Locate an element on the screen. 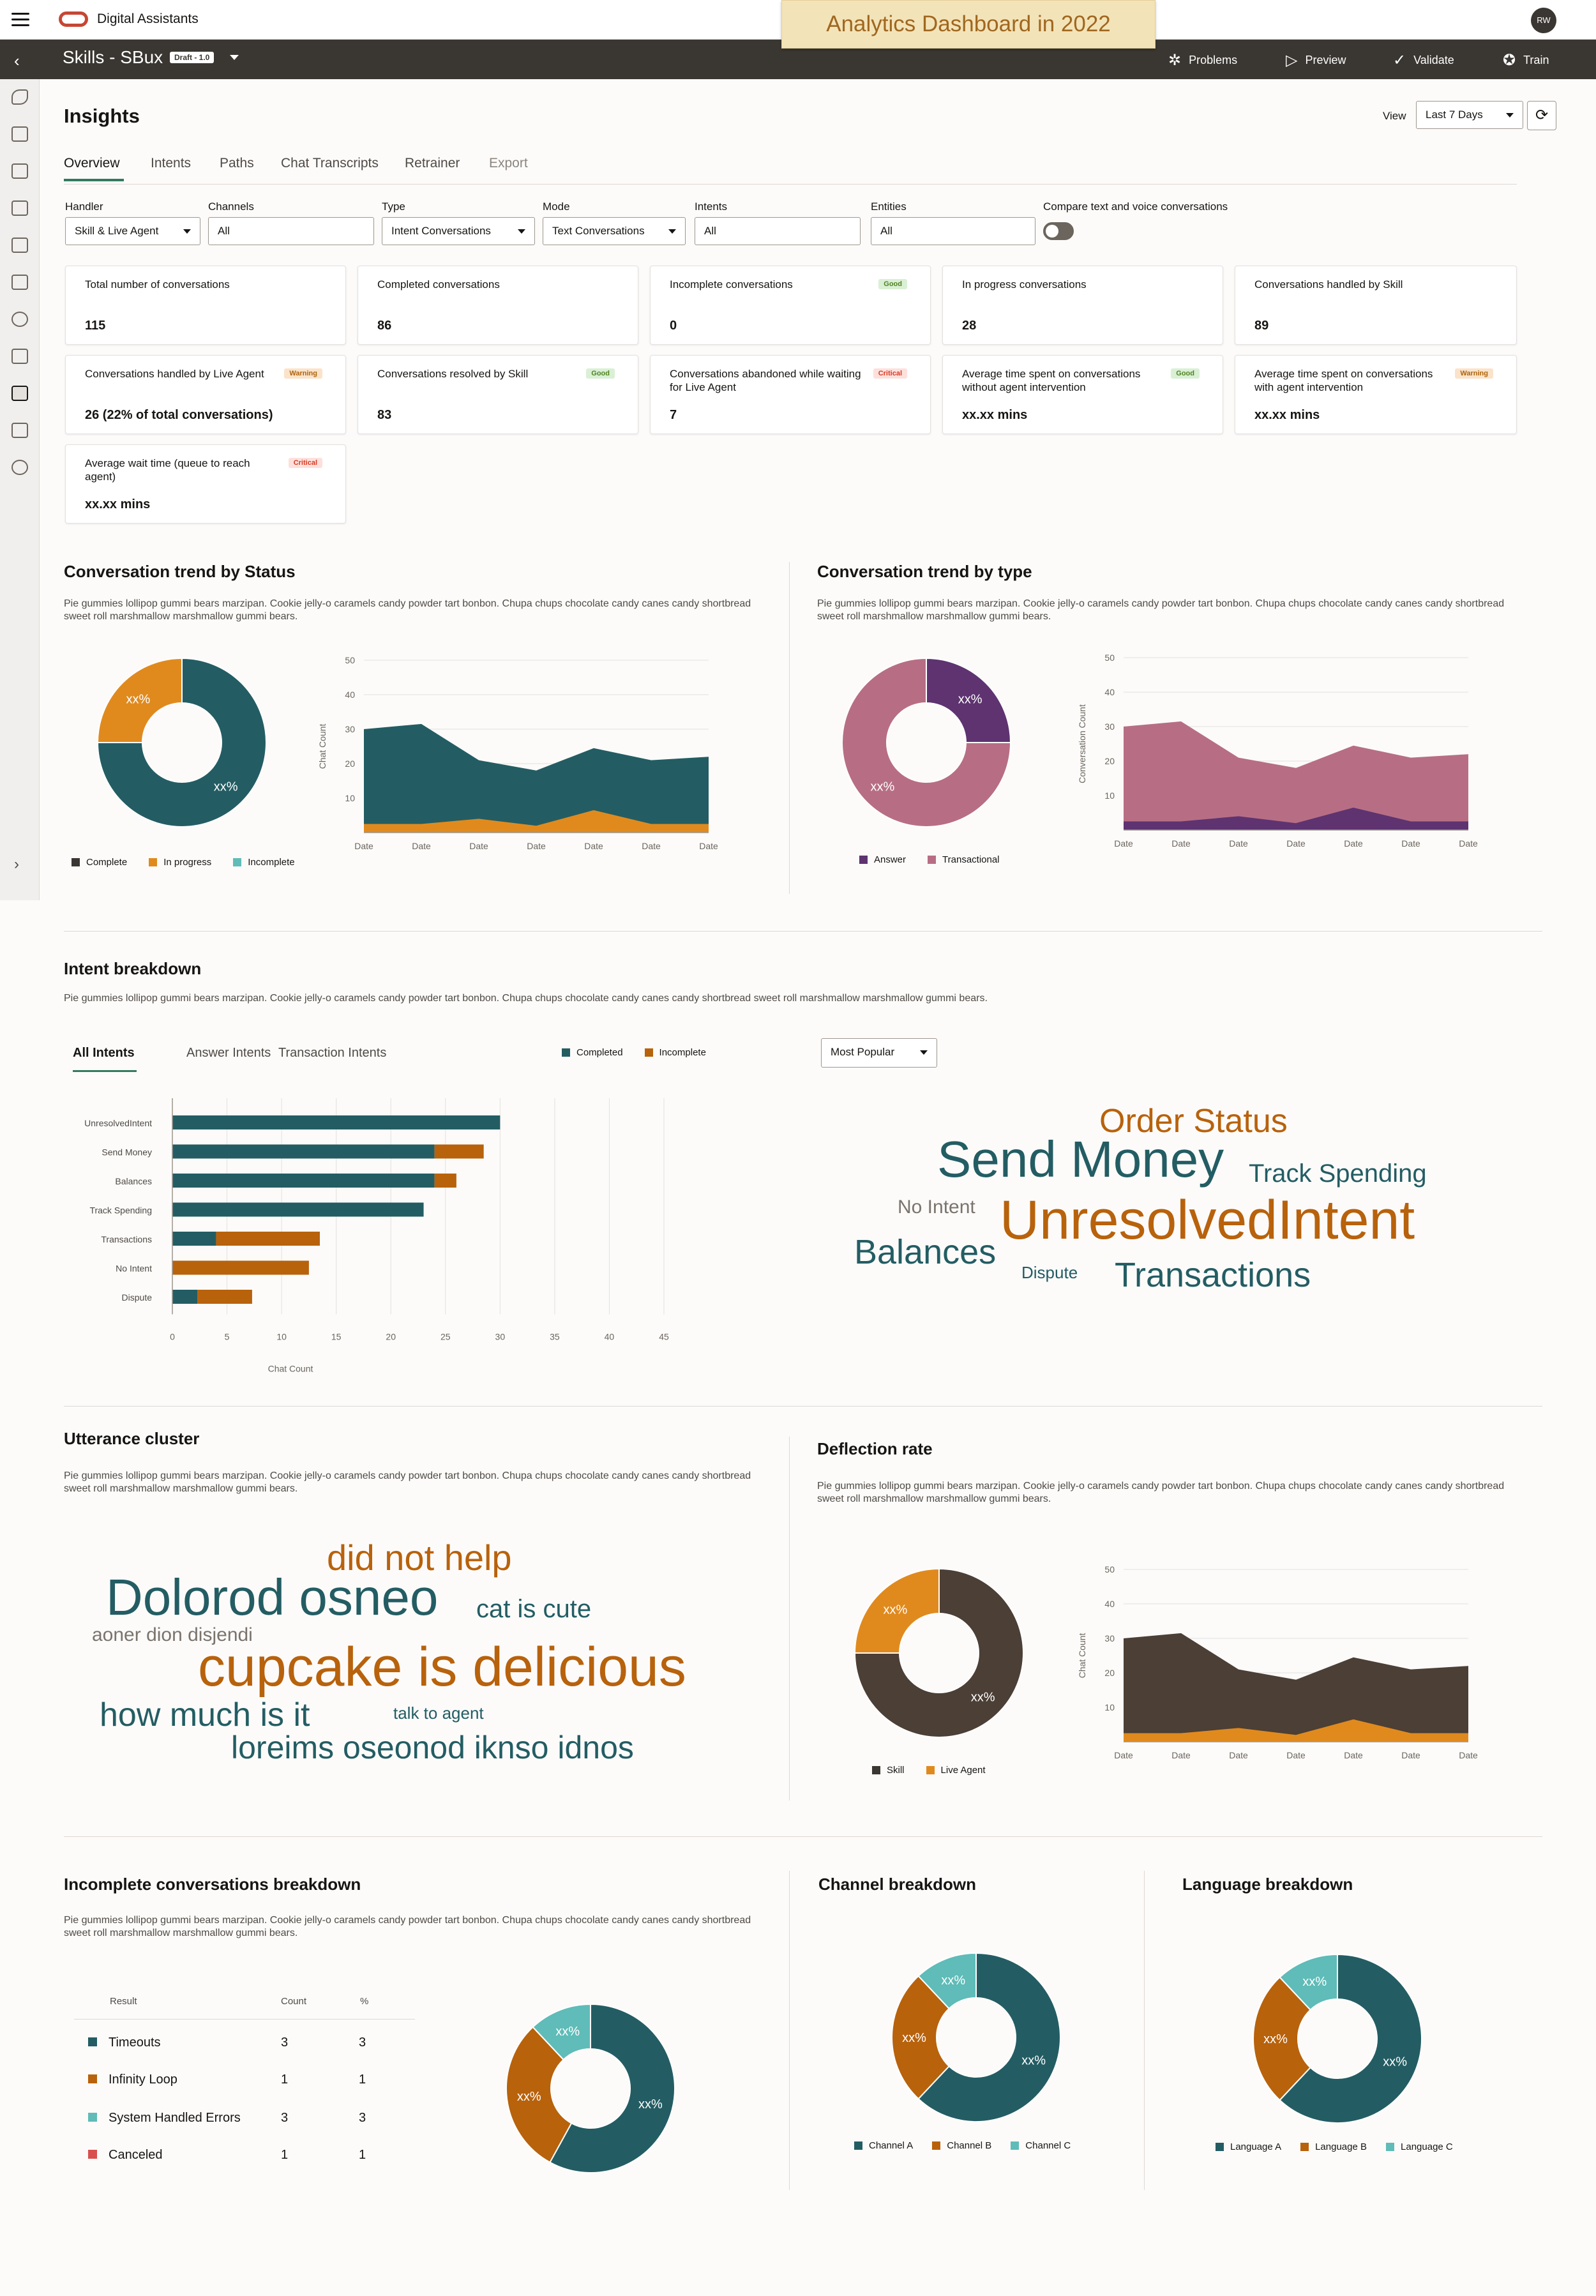 The image size is (1596, 2296). deflection-donut-chart: xx% xx% is located at coordinates (939, 1652).